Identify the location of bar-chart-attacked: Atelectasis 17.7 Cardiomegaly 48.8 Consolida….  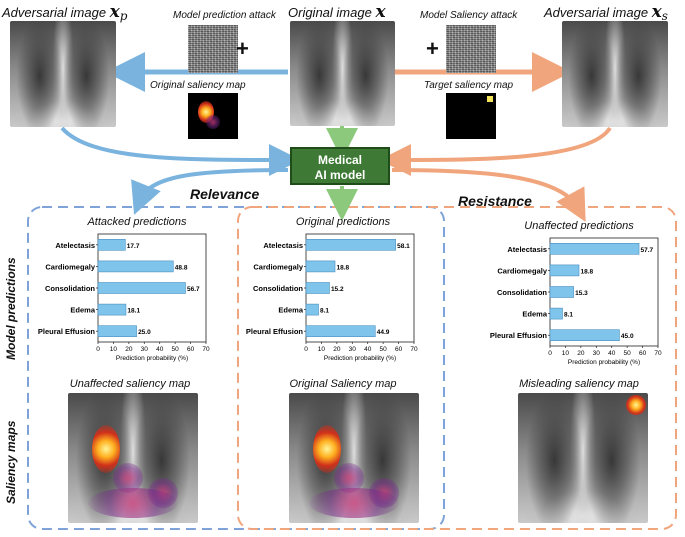
(124, 297).